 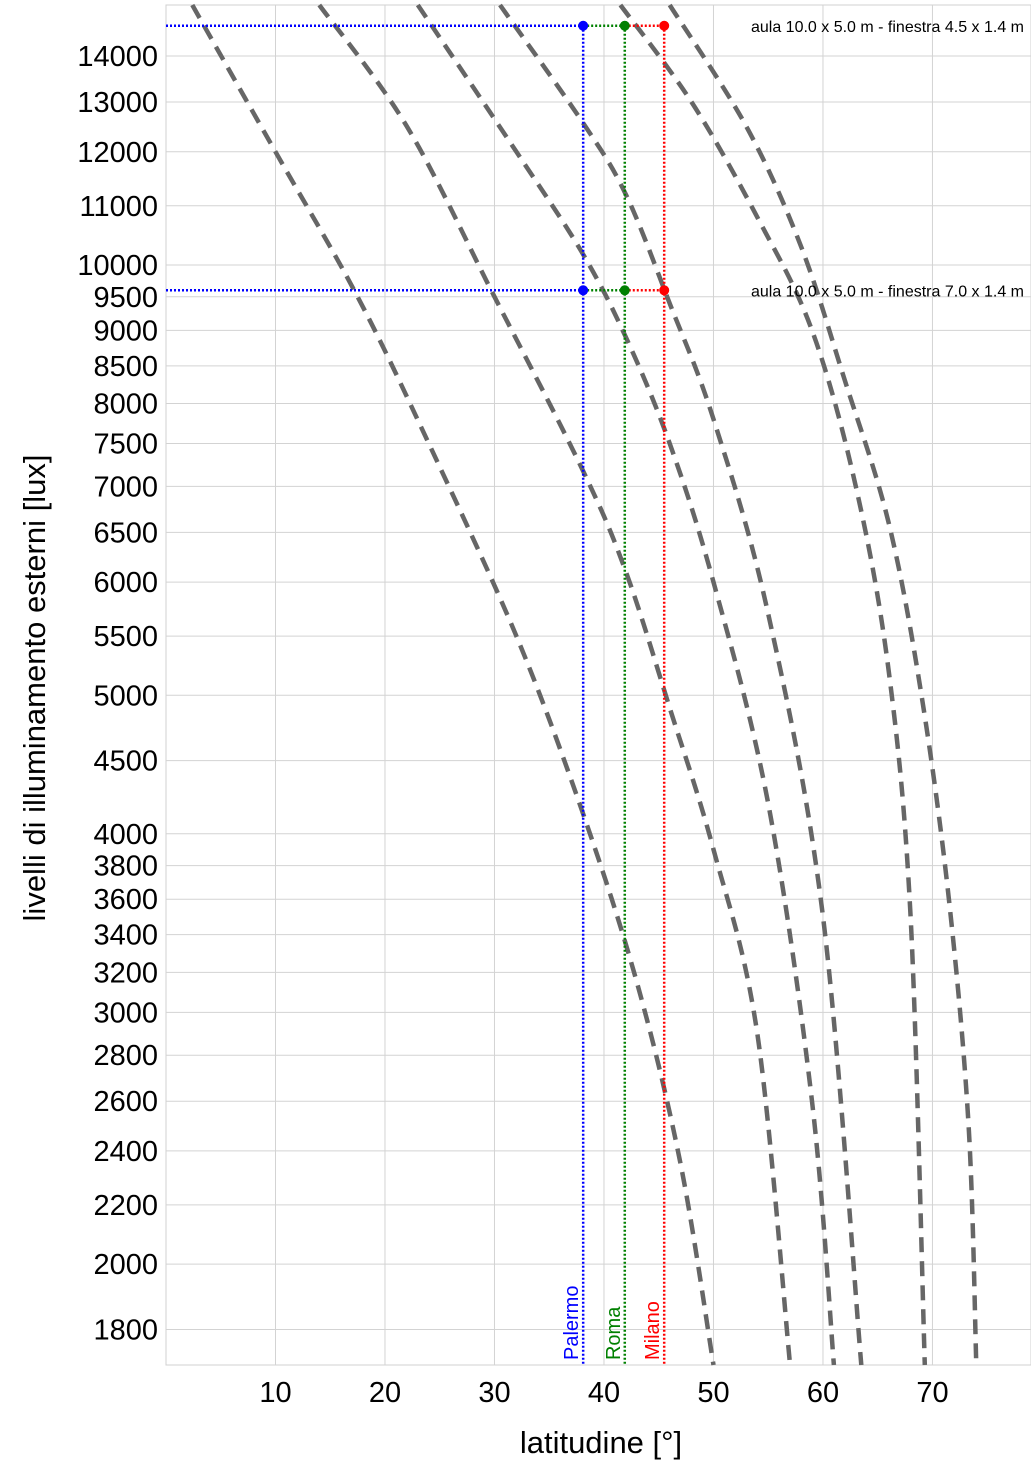 I want to click on x-axis-label: latitudine [°], so click(x=601, y=1442).